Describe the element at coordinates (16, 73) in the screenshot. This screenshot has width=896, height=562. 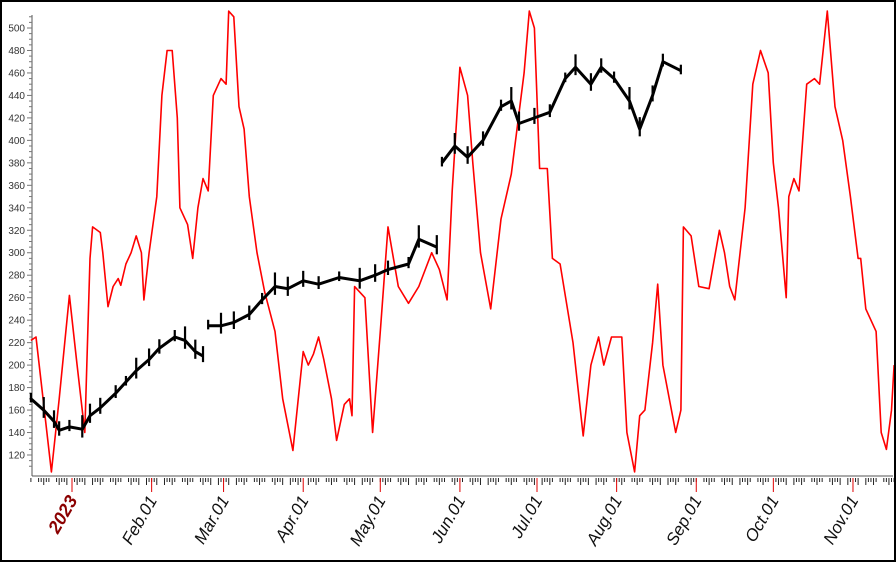
I see `y-tick-label: 460` at that location.